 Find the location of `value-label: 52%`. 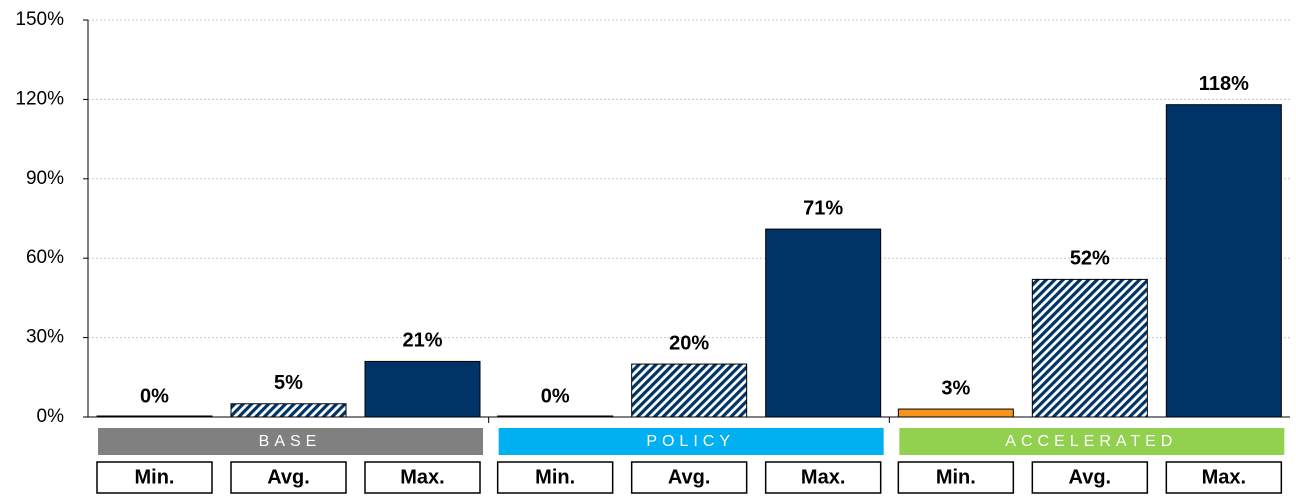

value-label: 52% is located at coordinates (1090, 259).